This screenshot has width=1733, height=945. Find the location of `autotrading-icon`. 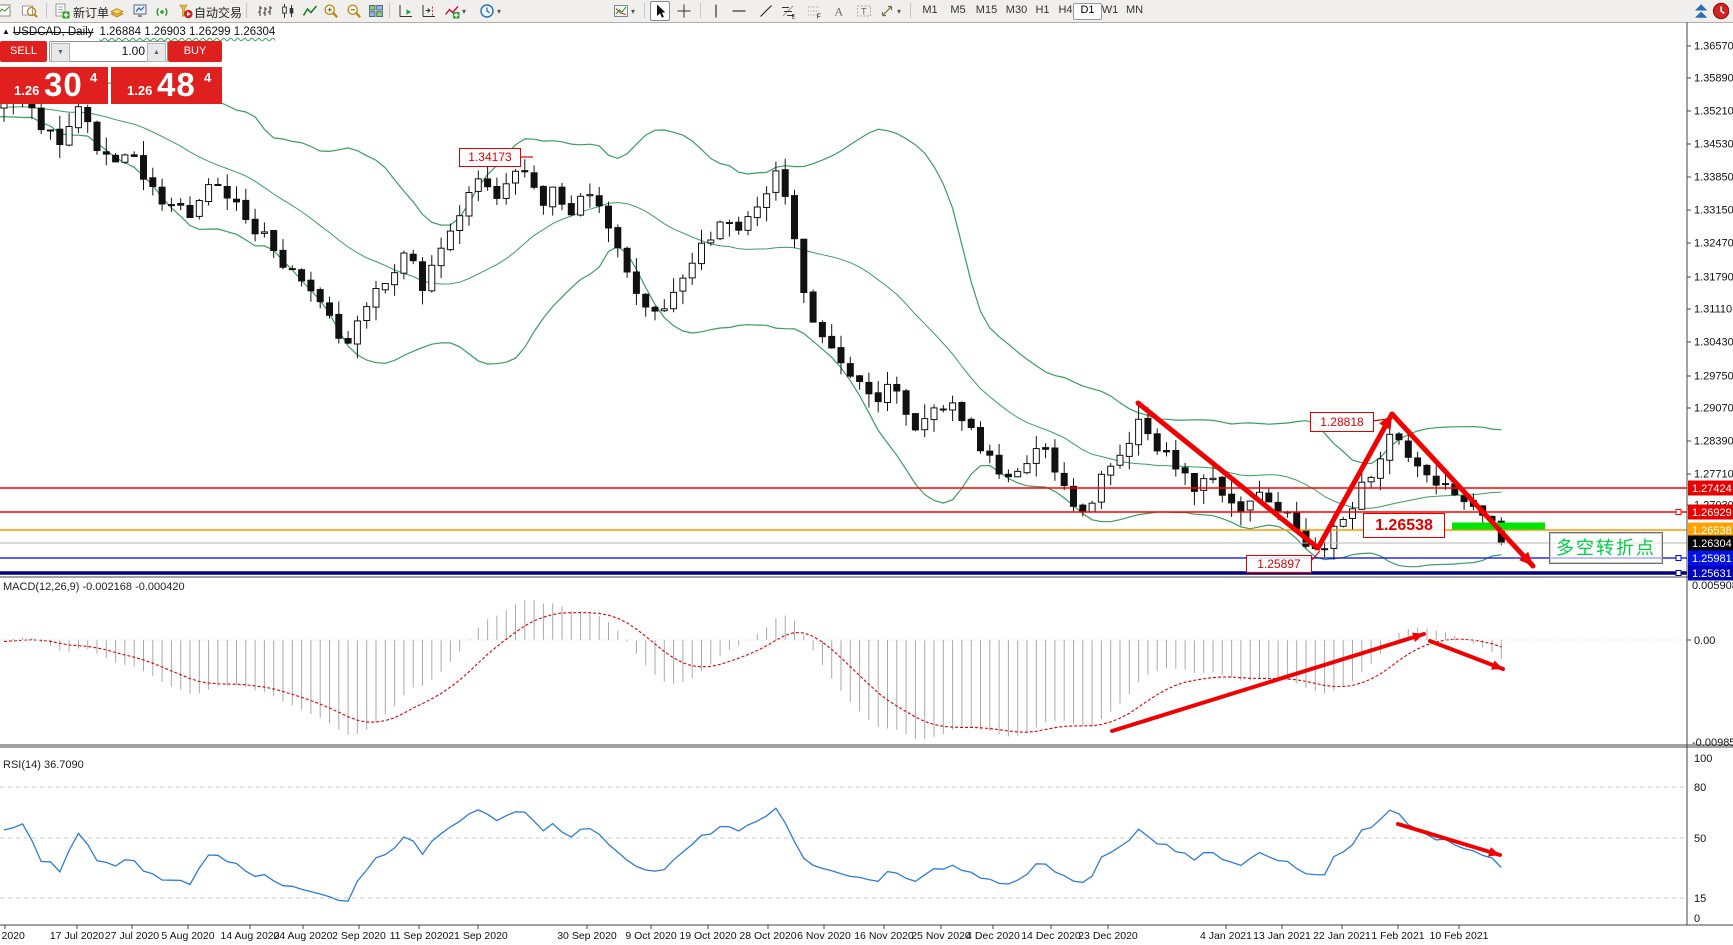

autotrading-icon is located at coordinates (185, 11).